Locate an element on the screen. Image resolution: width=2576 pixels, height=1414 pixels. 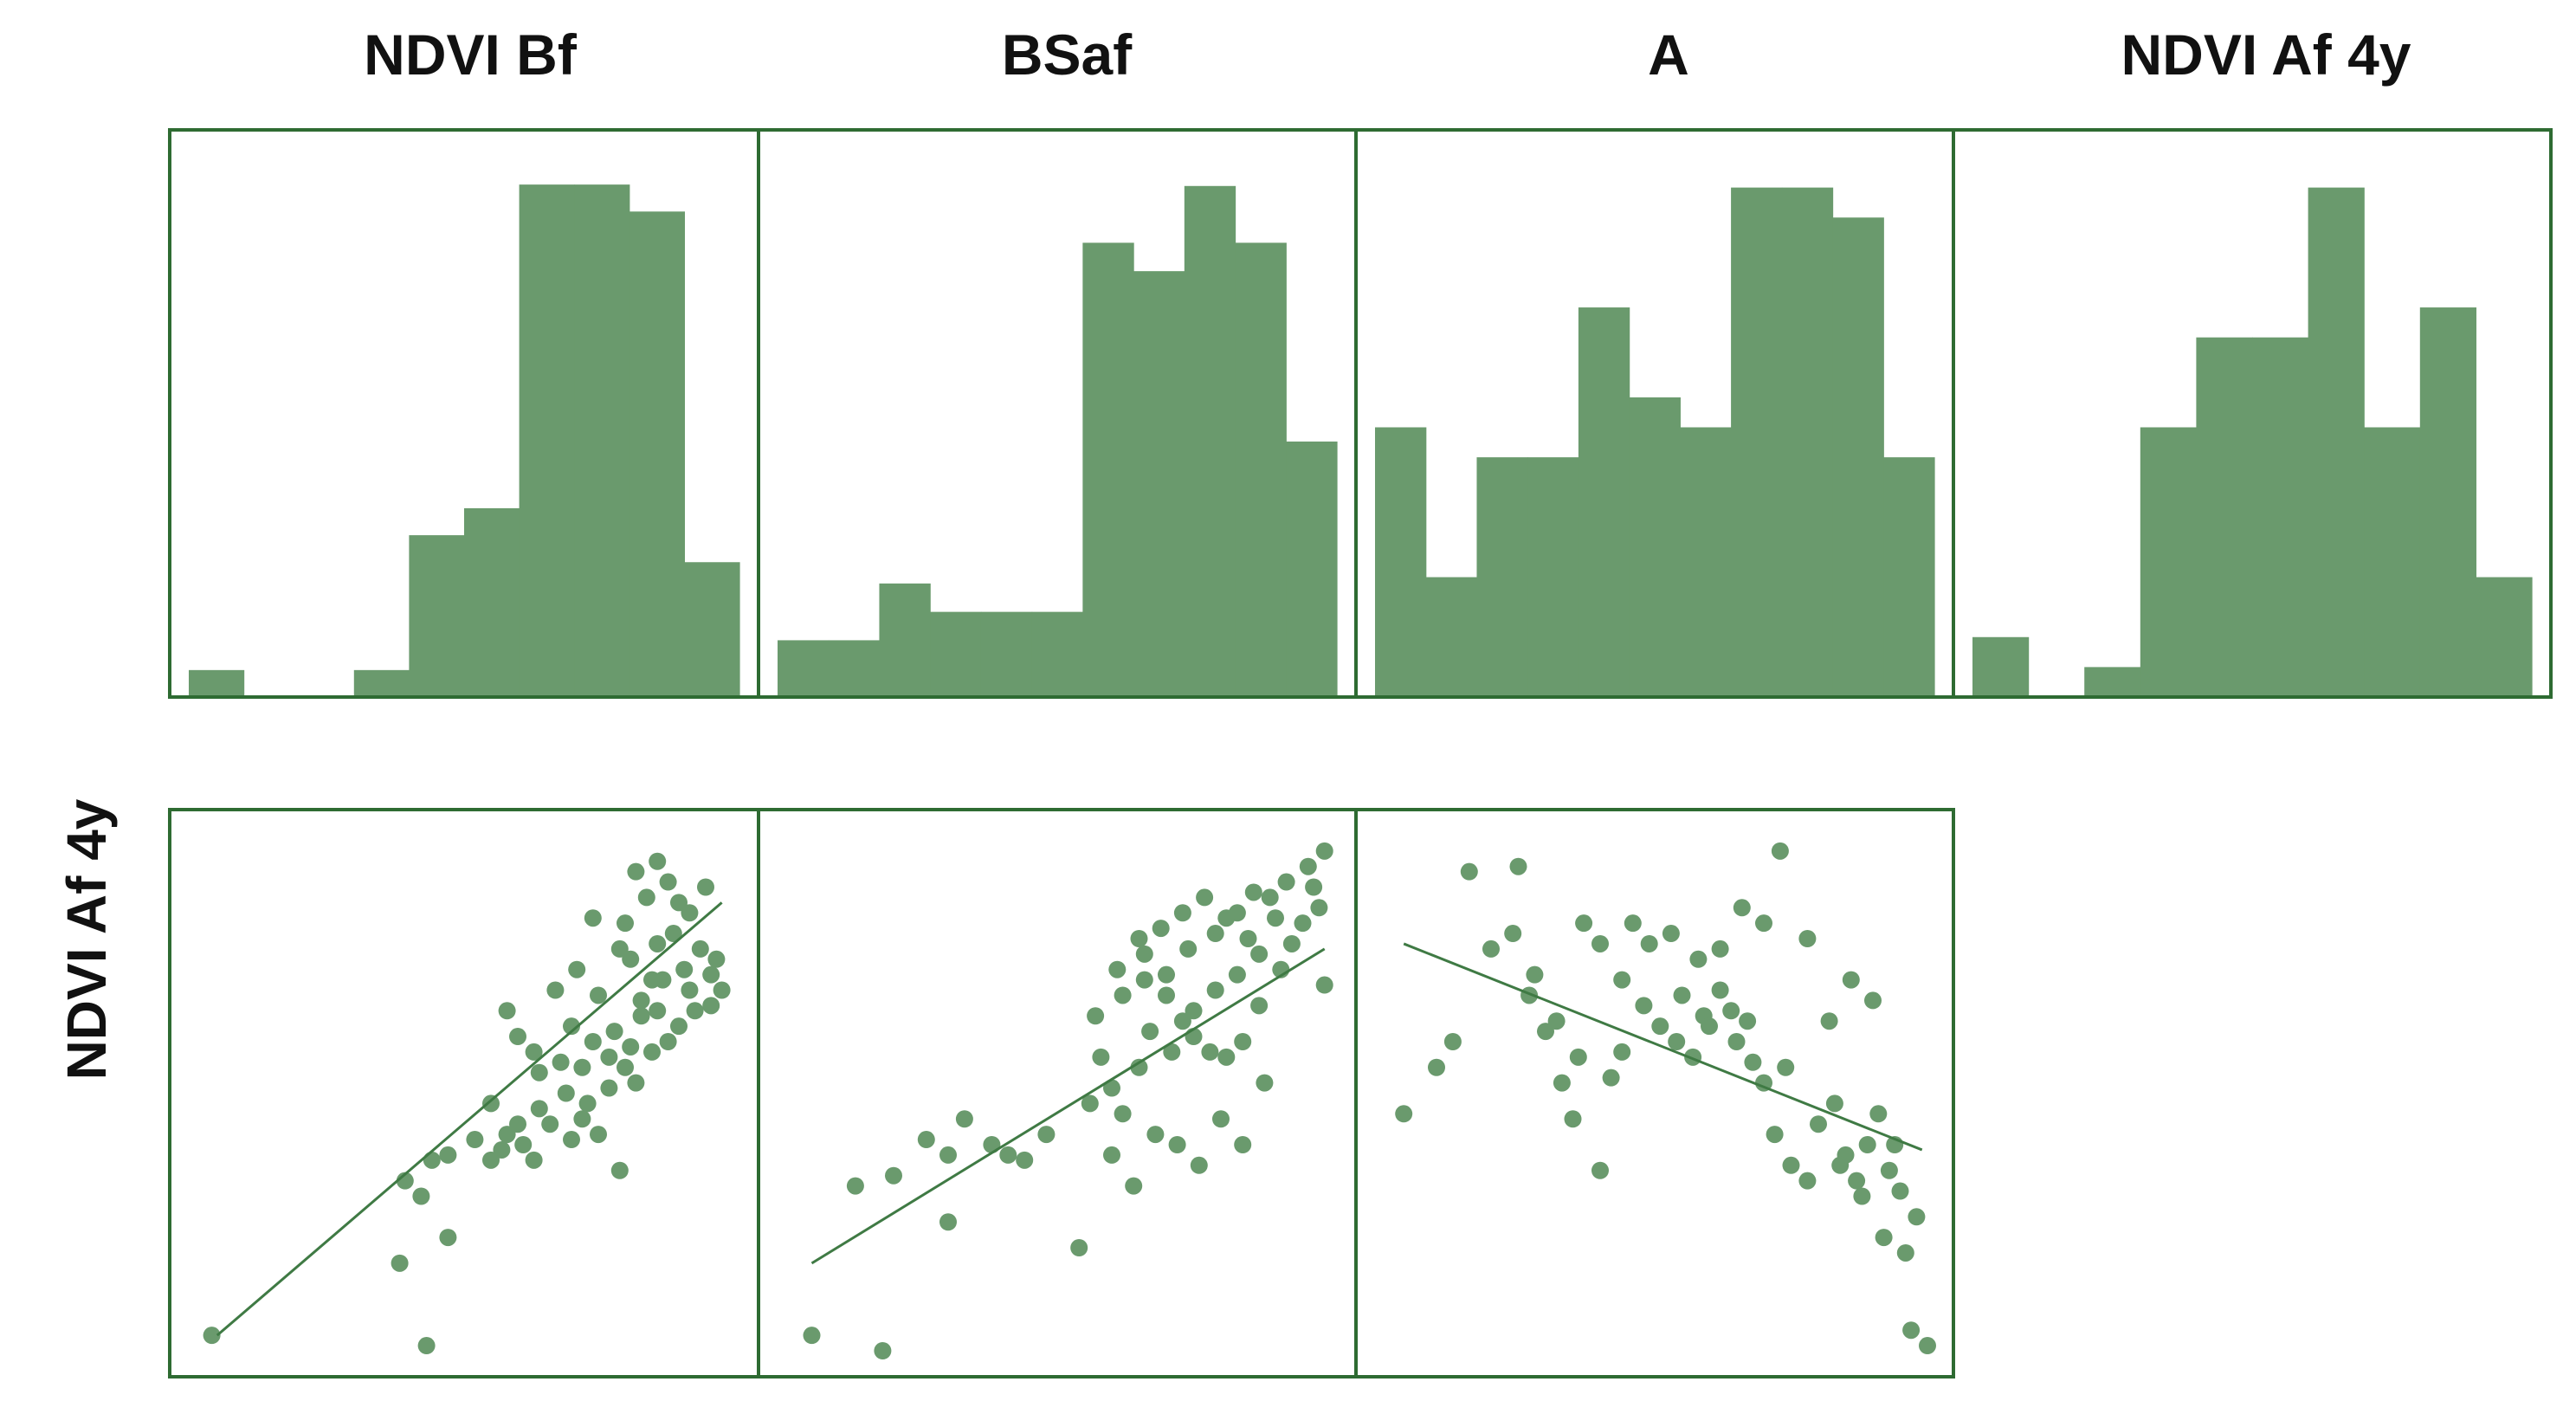
column-title-a: A is located at coordinates (1668, 55).